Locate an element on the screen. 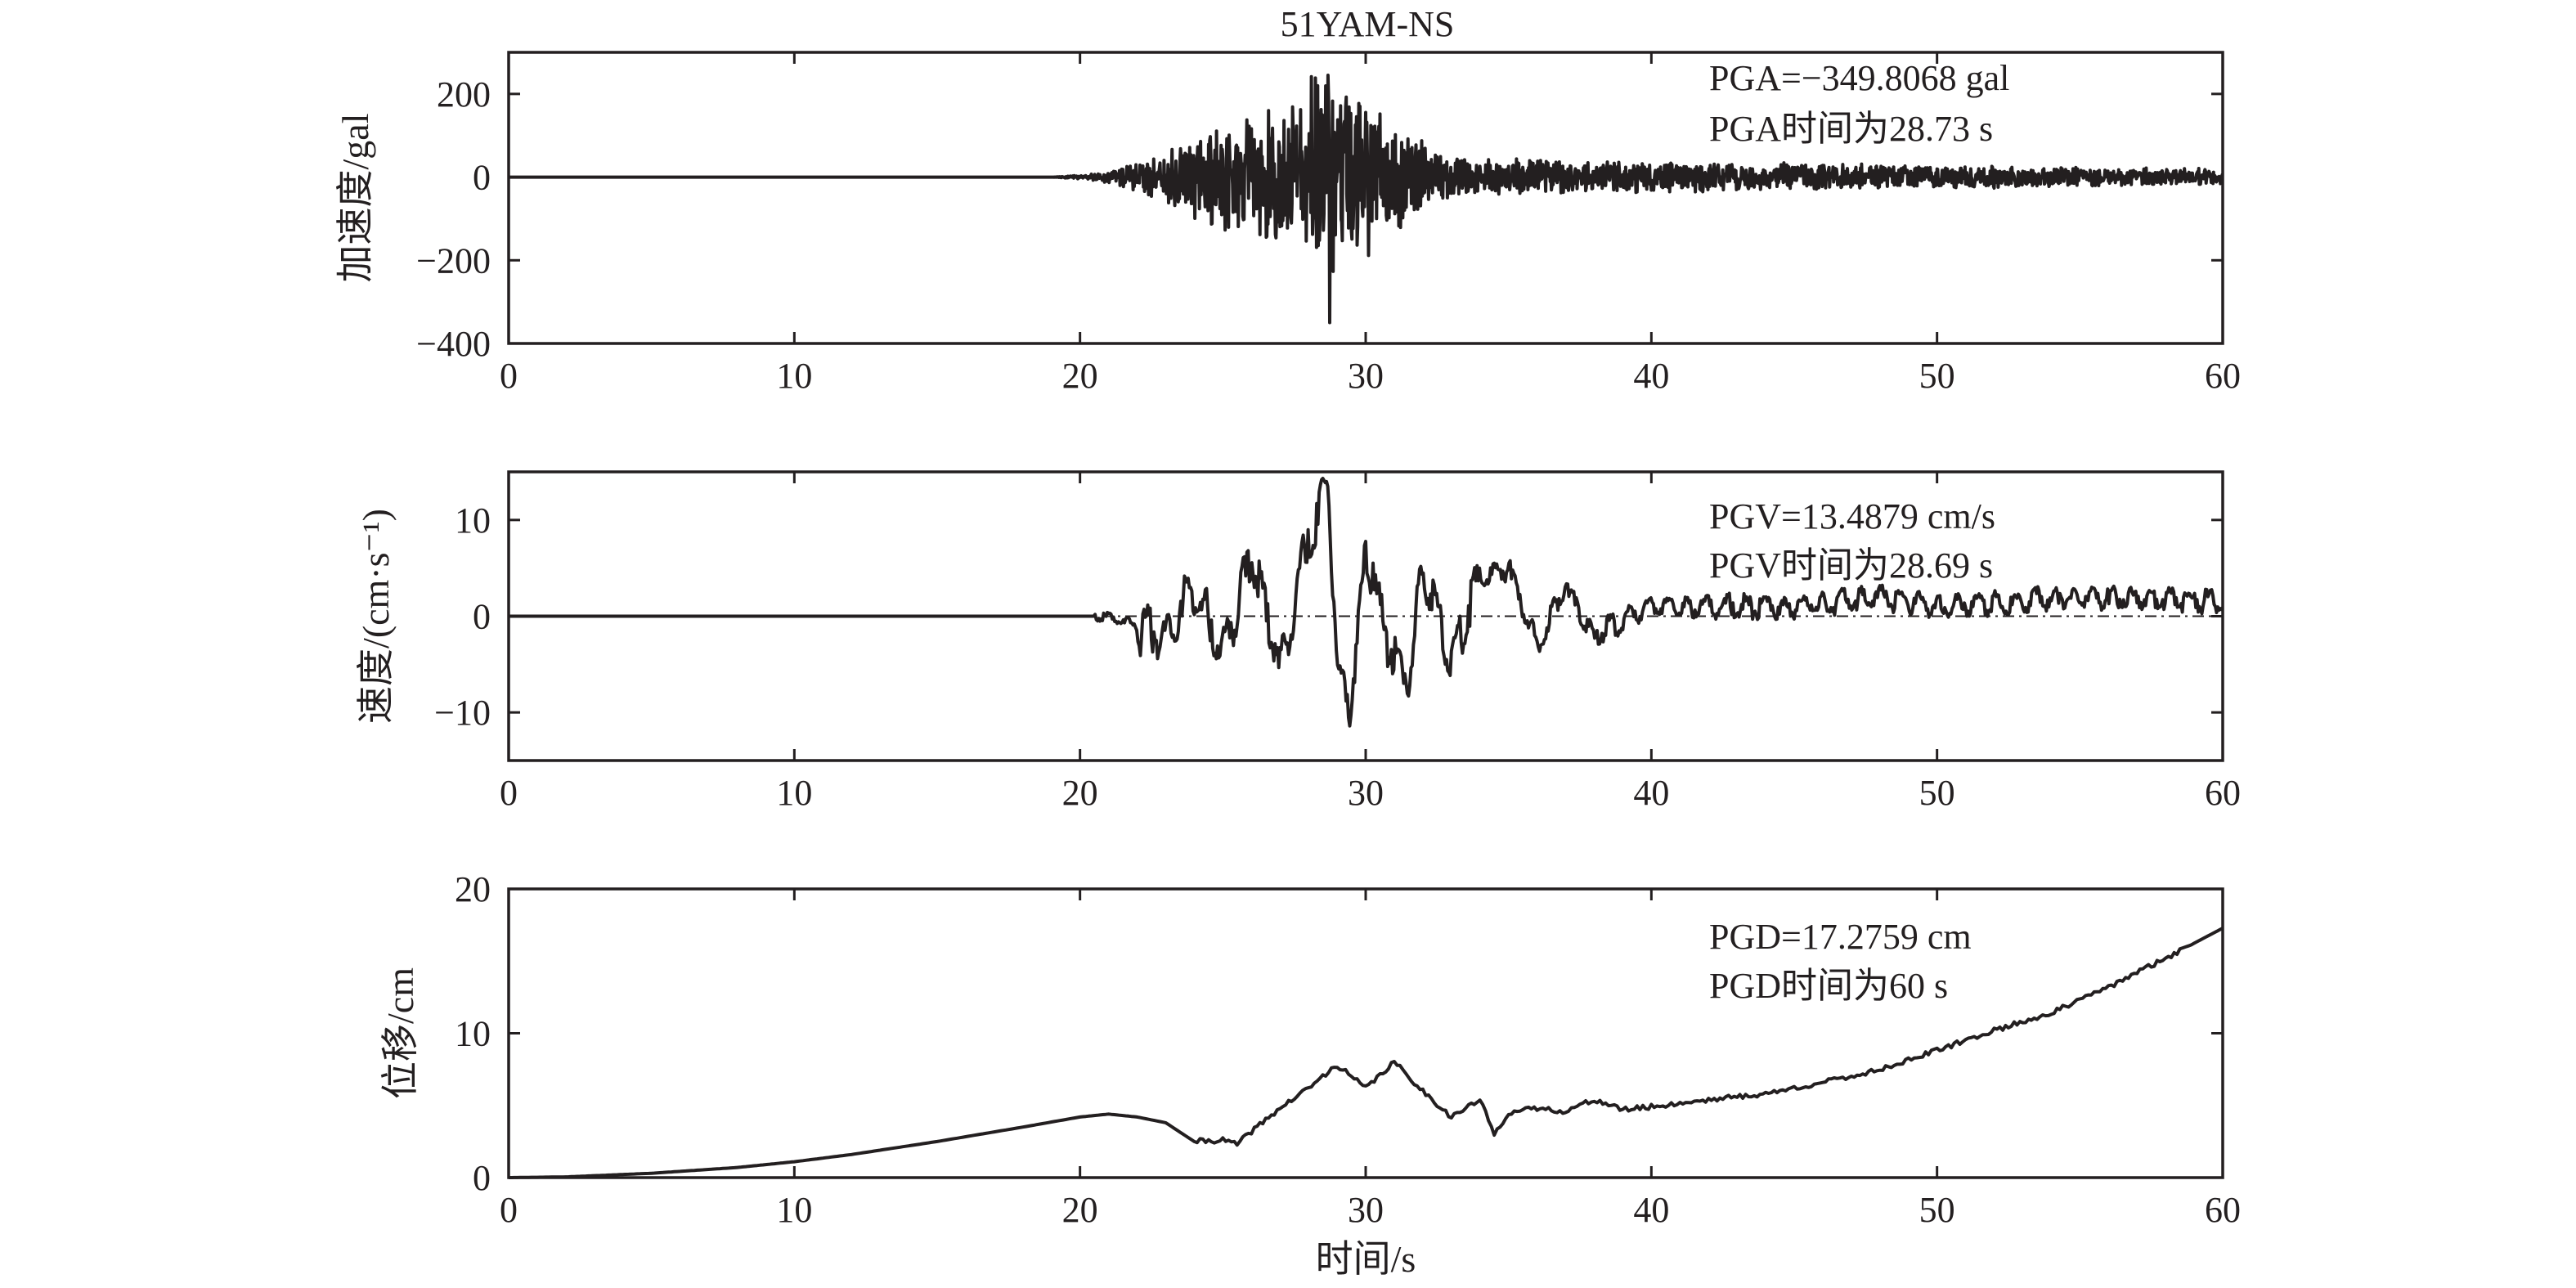 This screenshot has width=2576, height=1288. y-axis-label: 加速度/gal is located at coordinates (355, 198).